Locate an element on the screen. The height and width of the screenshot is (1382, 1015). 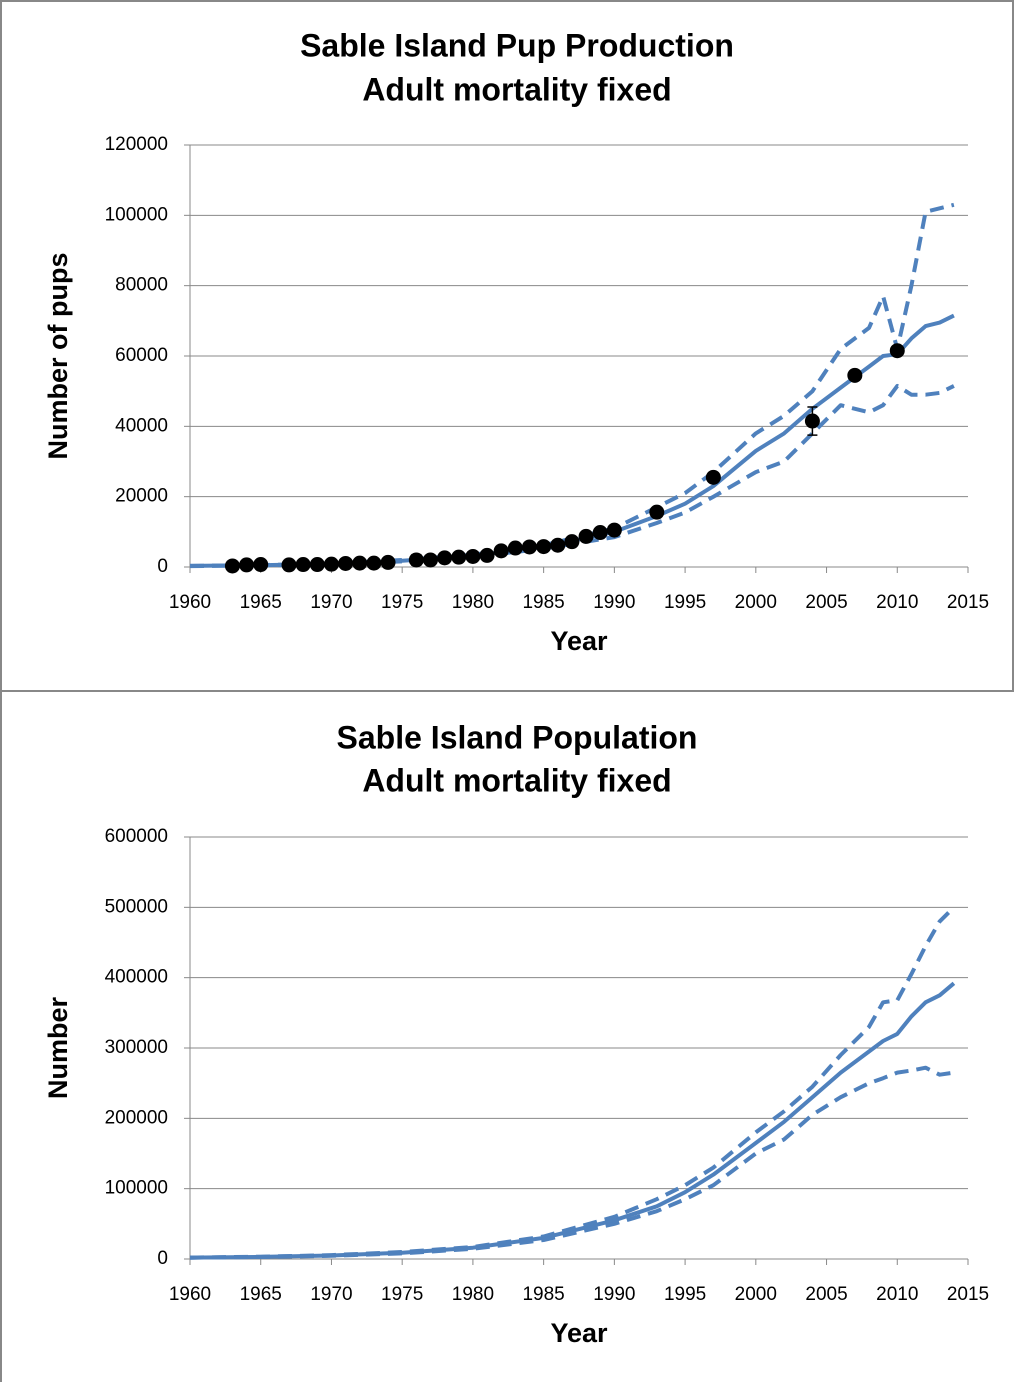
y-axis-label: Number is located at coordinates (58, 1048).